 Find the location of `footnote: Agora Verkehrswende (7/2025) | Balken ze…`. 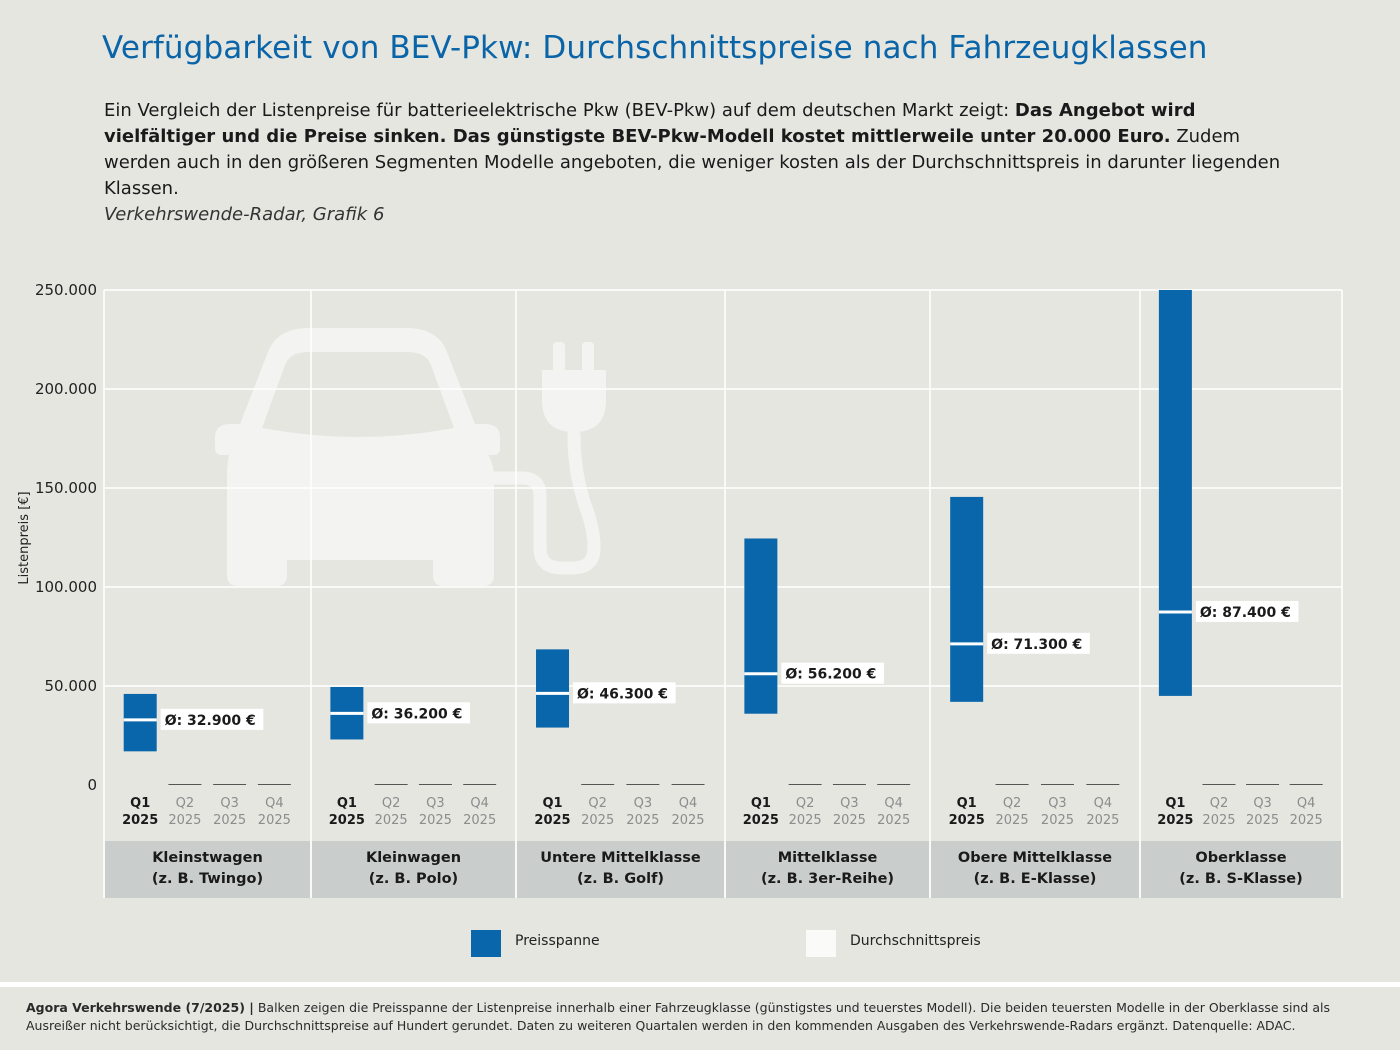

footnote: Agora Verkehrswende (7/2025) | Balken ze… is located at coordinates (701, 1017).